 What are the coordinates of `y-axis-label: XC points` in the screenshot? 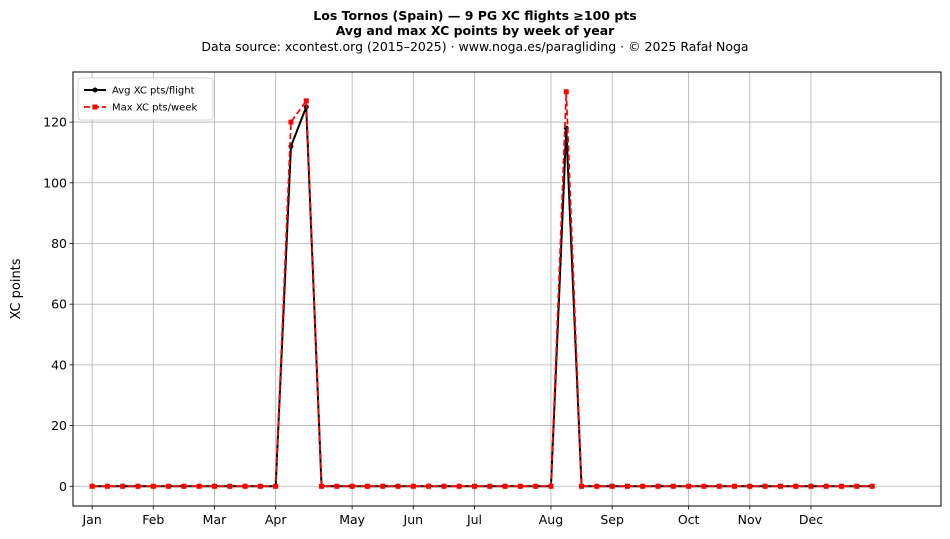 It's located at (16, 288).